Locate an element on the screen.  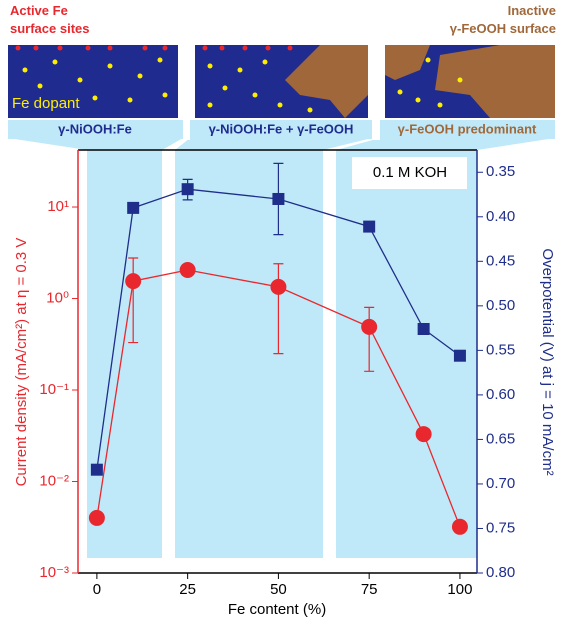
label-line: Inactive is located at coordinates (532, 10).